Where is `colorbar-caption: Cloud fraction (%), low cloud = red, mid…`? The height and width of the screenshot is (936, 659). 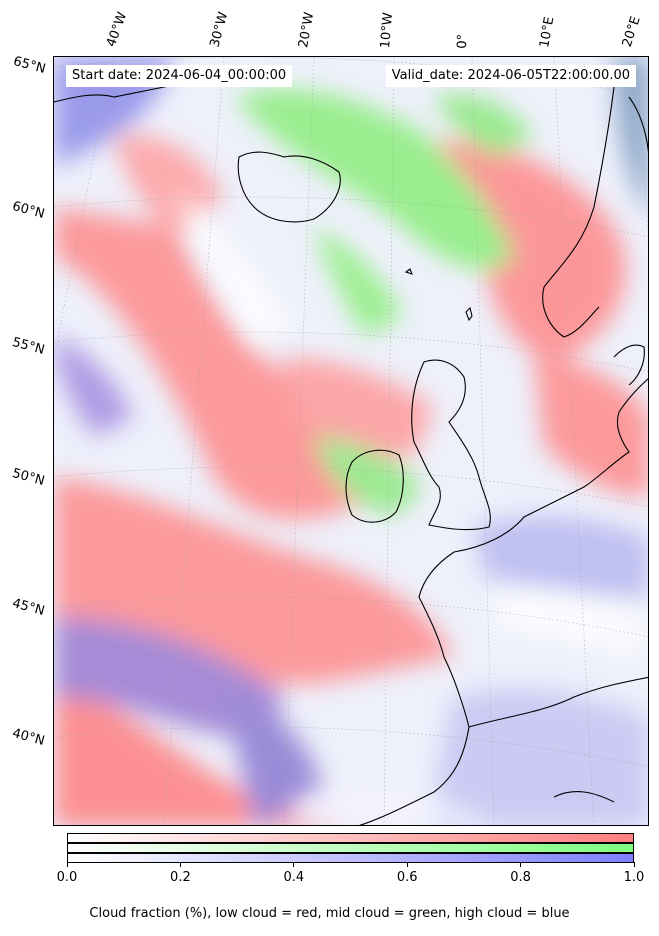
colorbar-caption: Cloud fraction (%), low cloud = red, mid… is located at coordinates (329, 913).